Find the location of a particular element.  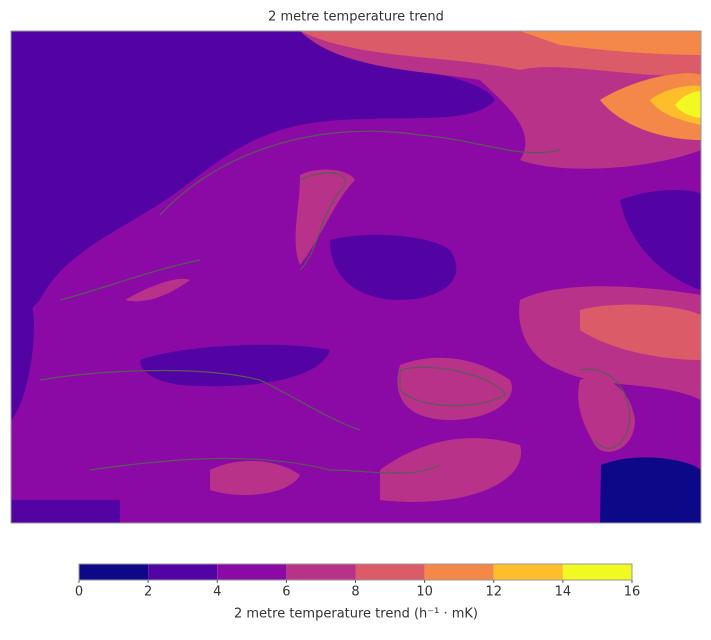

colorbar-tick-label: 12 is located at coordinates (493, 592).